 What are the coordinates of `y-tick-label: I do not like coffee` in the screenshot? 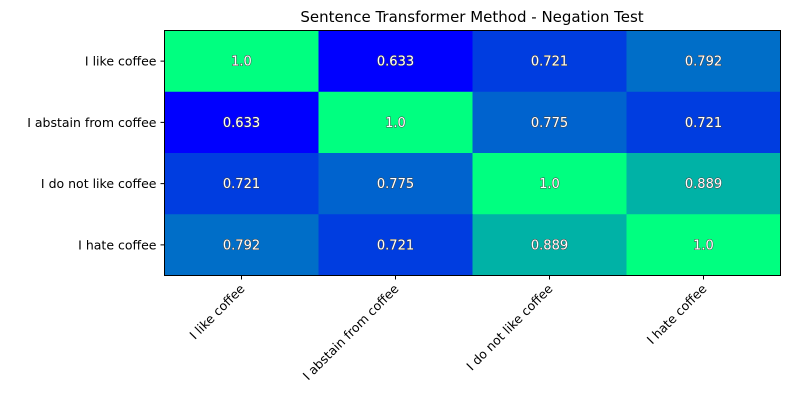 It's located at (99, 183).